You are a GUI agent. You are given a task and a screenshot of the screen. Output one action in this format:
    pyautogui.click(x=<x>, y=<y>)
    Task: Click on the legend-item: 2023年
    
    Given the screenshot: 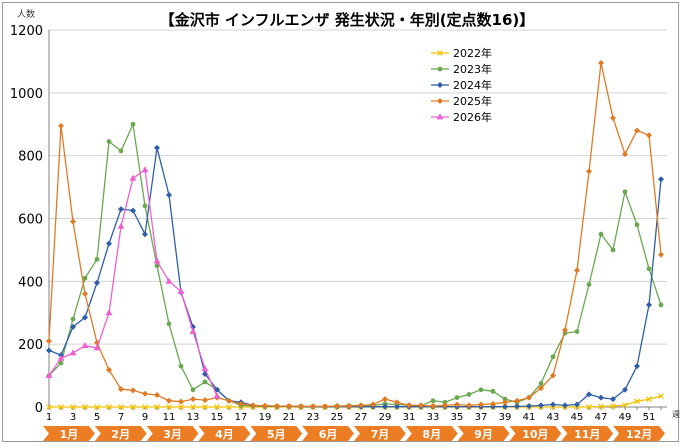 What is the action you would take?
    pyautogui.click(x=461, y=69)
    